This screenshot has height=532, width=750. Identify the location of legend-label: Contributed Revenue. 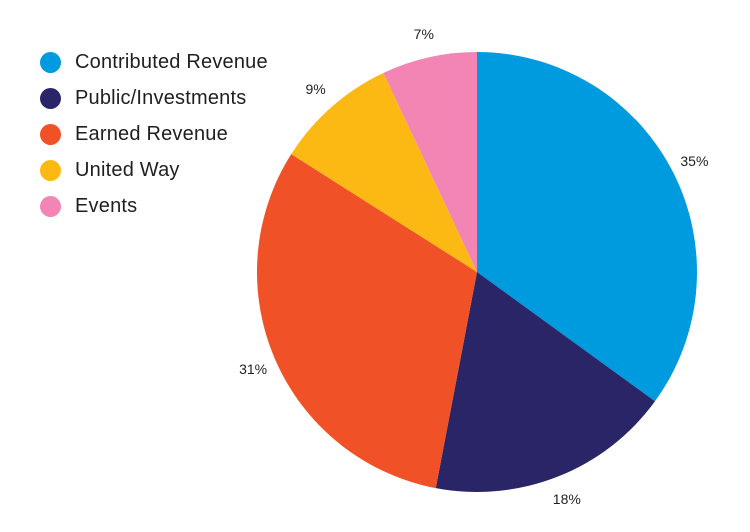
(171, 61).